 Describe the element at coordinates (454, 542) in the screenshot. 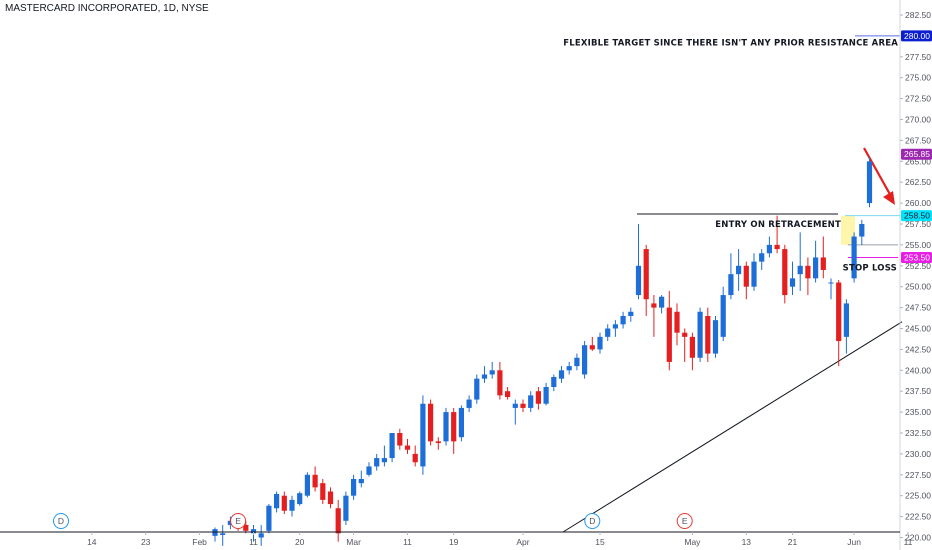

I see `time-tick-label: 19` at that location.